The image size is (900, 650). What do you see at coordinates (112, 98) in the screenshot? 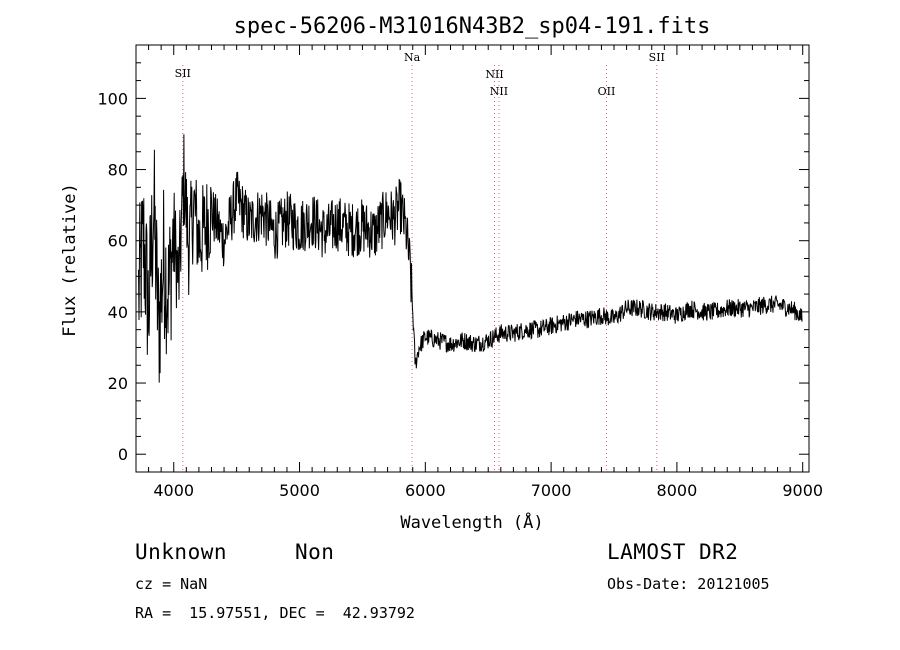
I see `y-tick-label: 100` at bounding box center [112, 98].